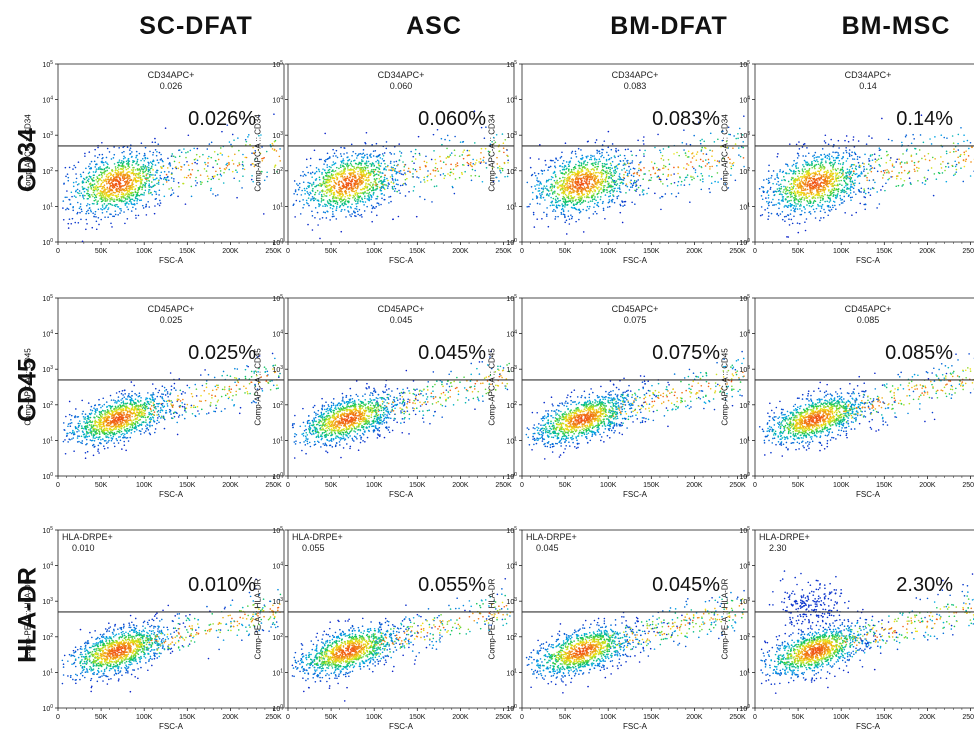 The width and height of the screenshot is (974, 748). I want to click on x-tick-label: 50K, so click(798, 251).